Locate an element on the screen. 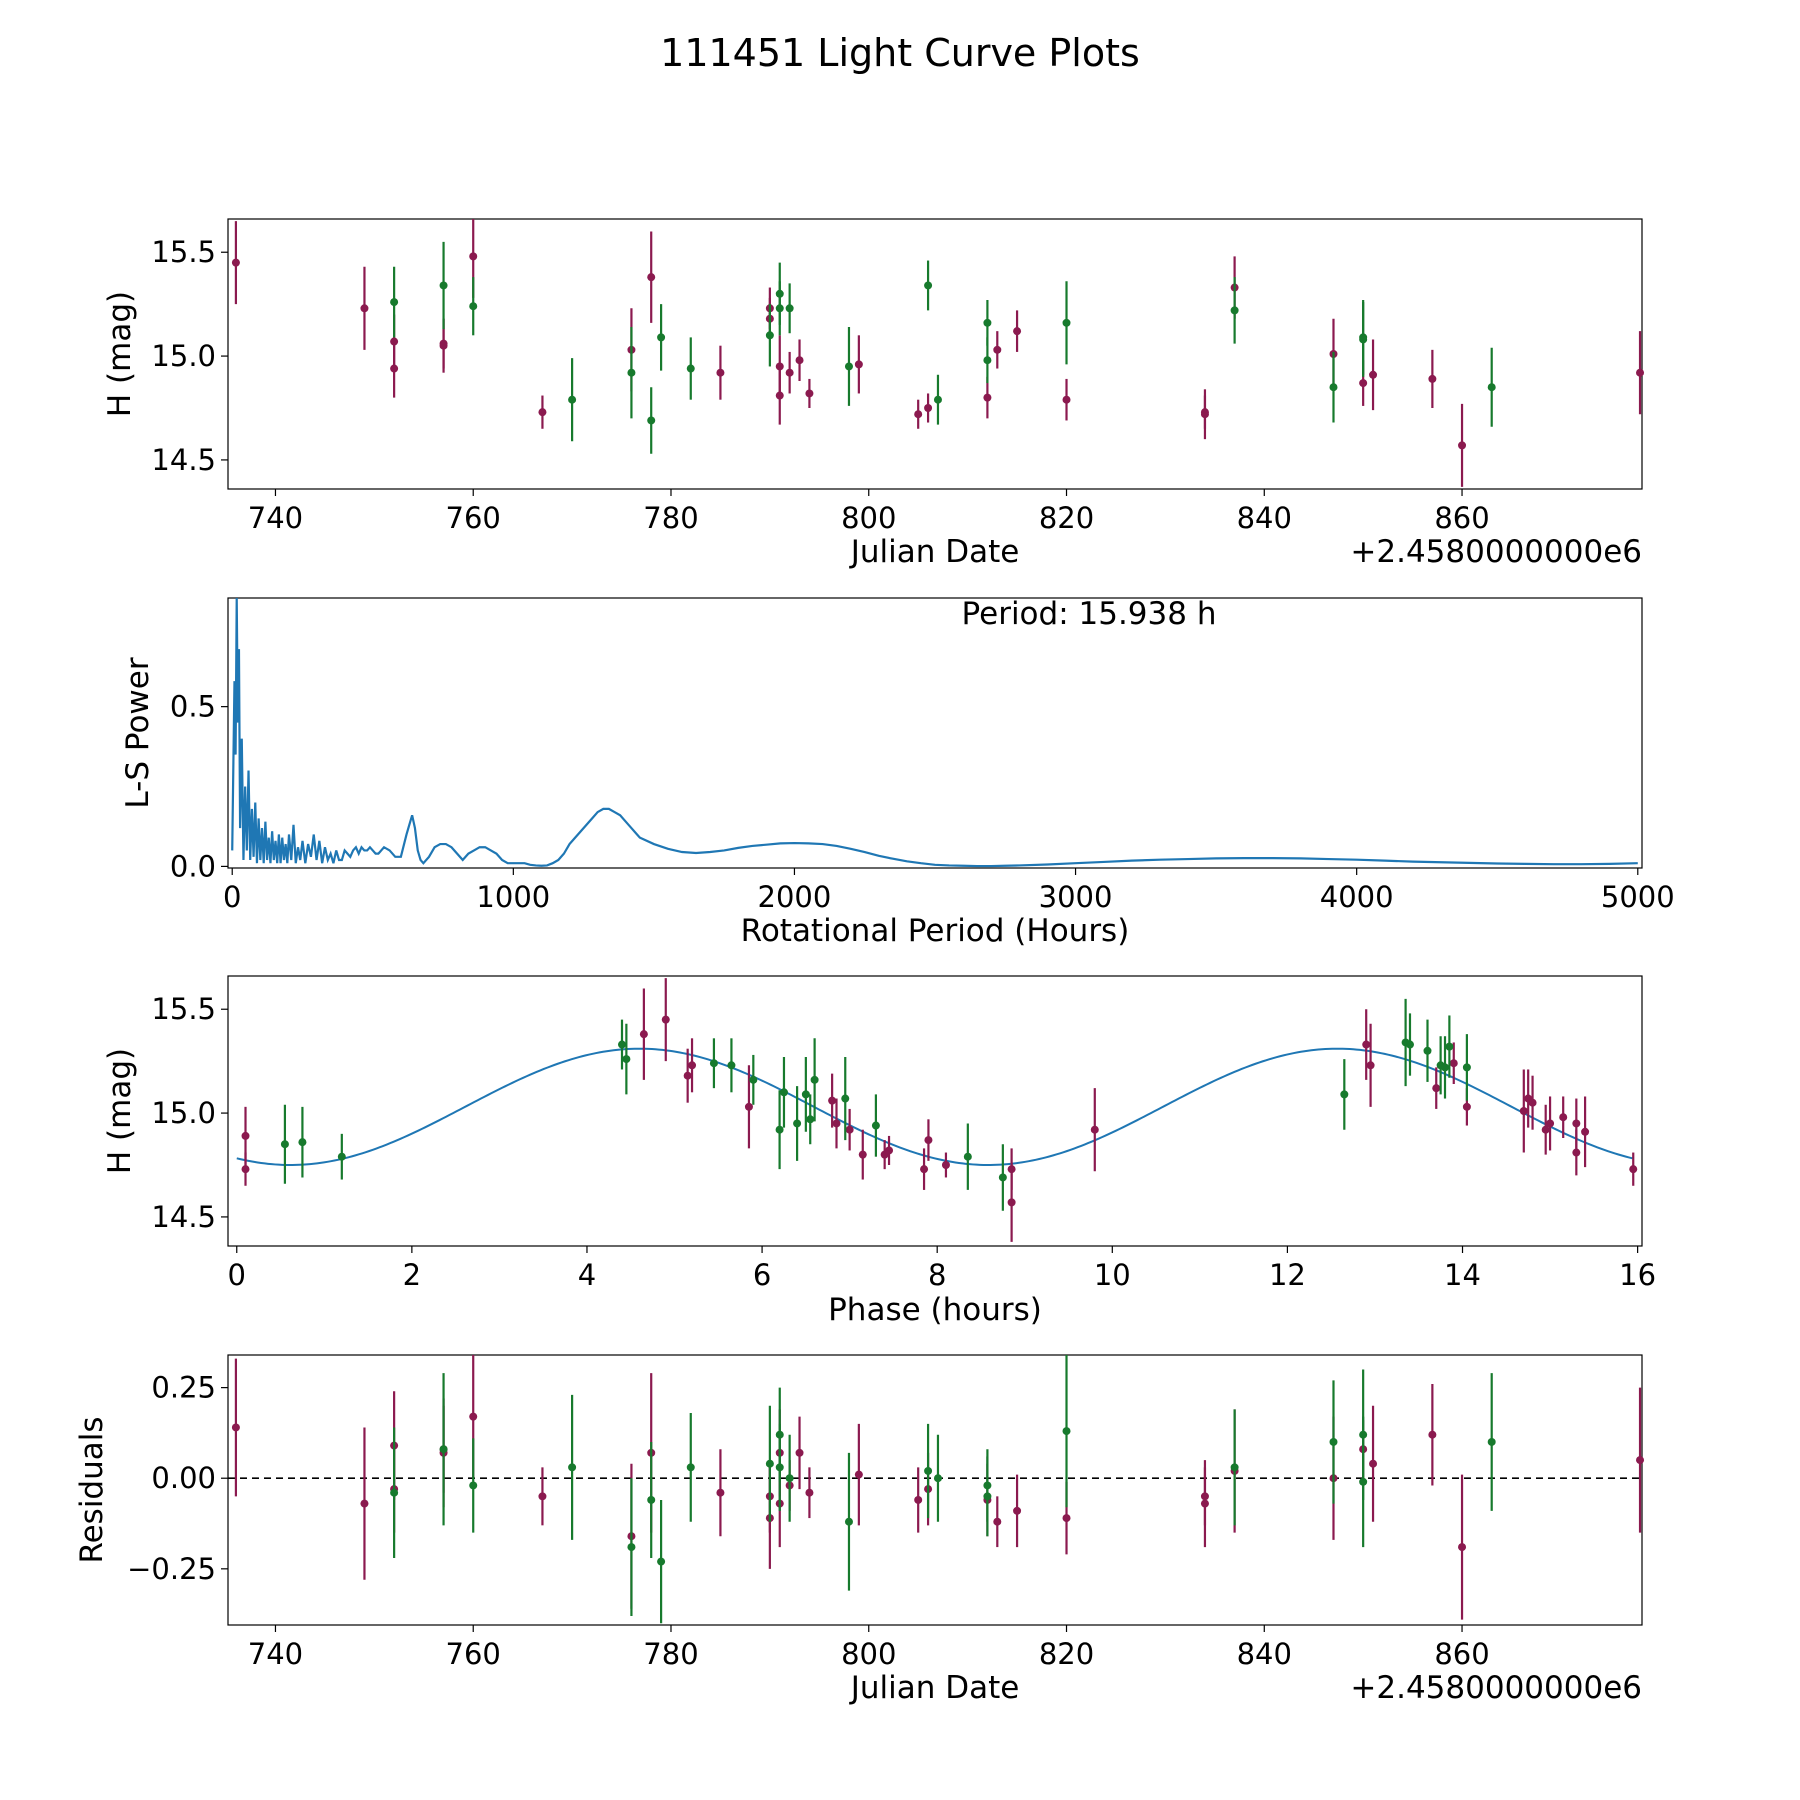 The height and width of the screenshot is (1800, 1800). y-tick-label: 15.0 is located at coordinates (183, 1113).